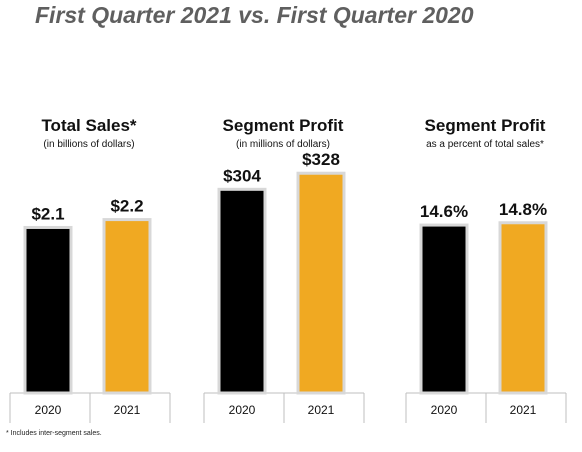 The width and height of the screenshot is (582, 452). What do you see at coordinates (242, 410) in the screenshot?
I see `chart-2-tick-label-2020: 2020` at bounding box center [242, 410].